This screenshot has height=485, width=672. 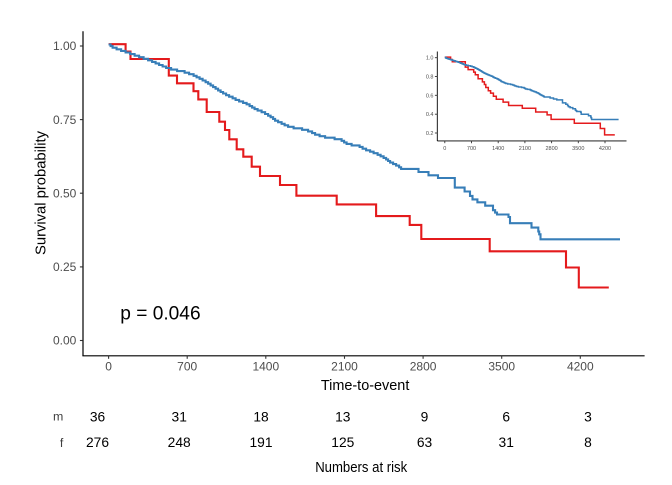 What do you see at coordinates (98, 417) in the screenshot?
I see `svg-text: 36` at bounding box center [98, 417].